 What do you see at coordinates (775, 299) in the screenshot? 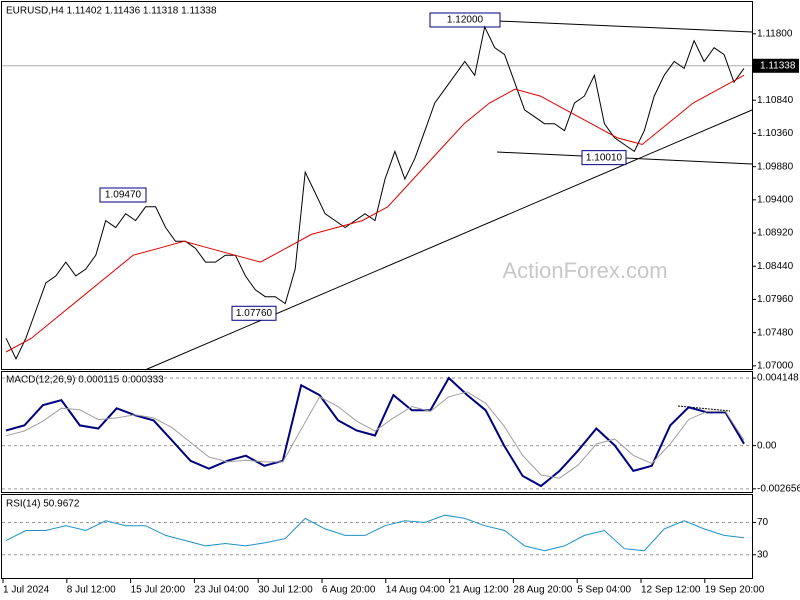
I see `y-tick-label: 1.07960` at bounding box center [775, 299].